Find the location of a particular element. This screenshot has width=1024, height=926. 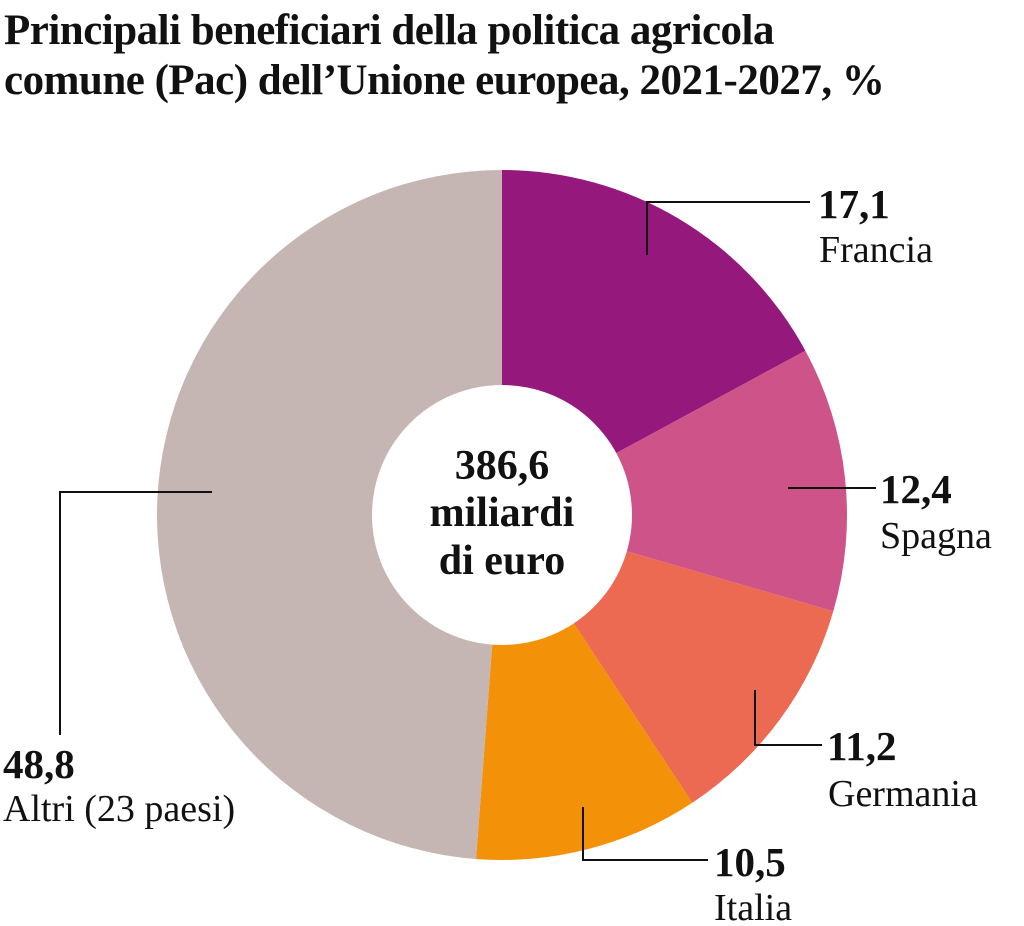

name-label-francia: Francia is located at coordinates (876, 250).